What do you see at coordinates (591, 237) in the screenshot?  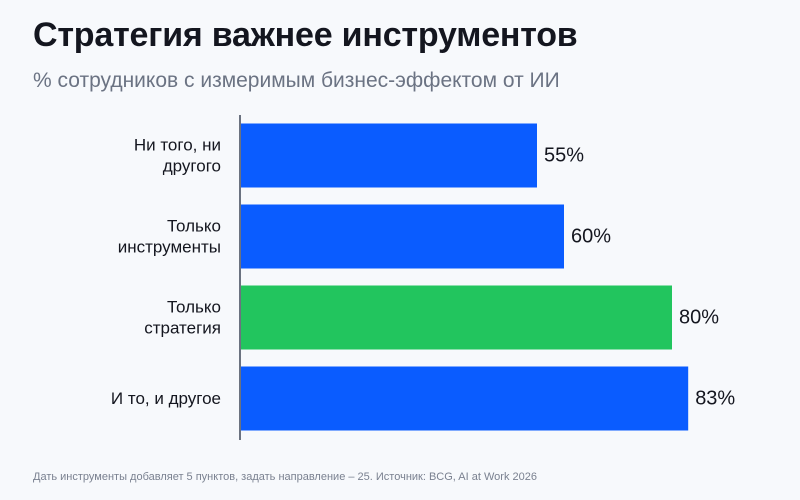 I see `bar-value-label: 60%` at bounding box center [591, 237].